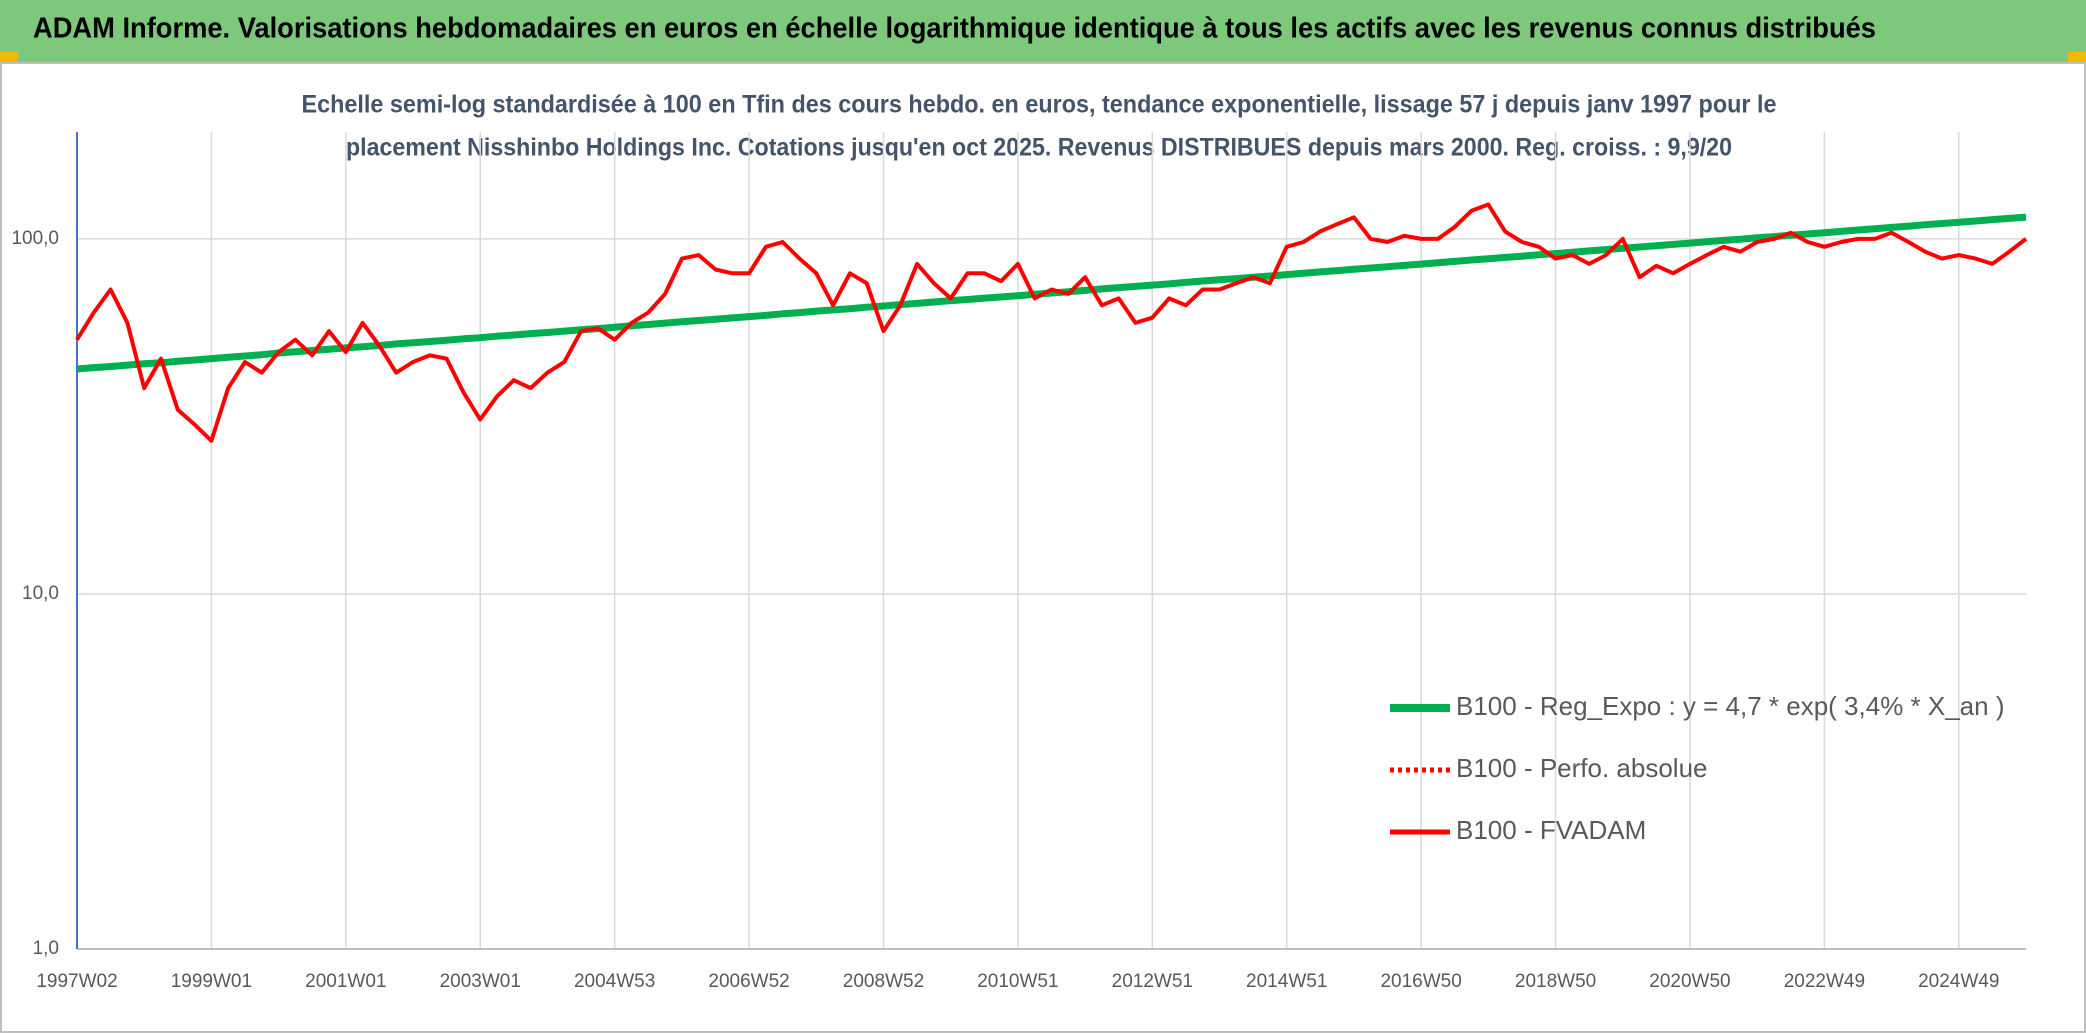  Describe the element at coordinates (614, 981) in the screenshot. I see `x-tick-label: 2004W53` at that location.